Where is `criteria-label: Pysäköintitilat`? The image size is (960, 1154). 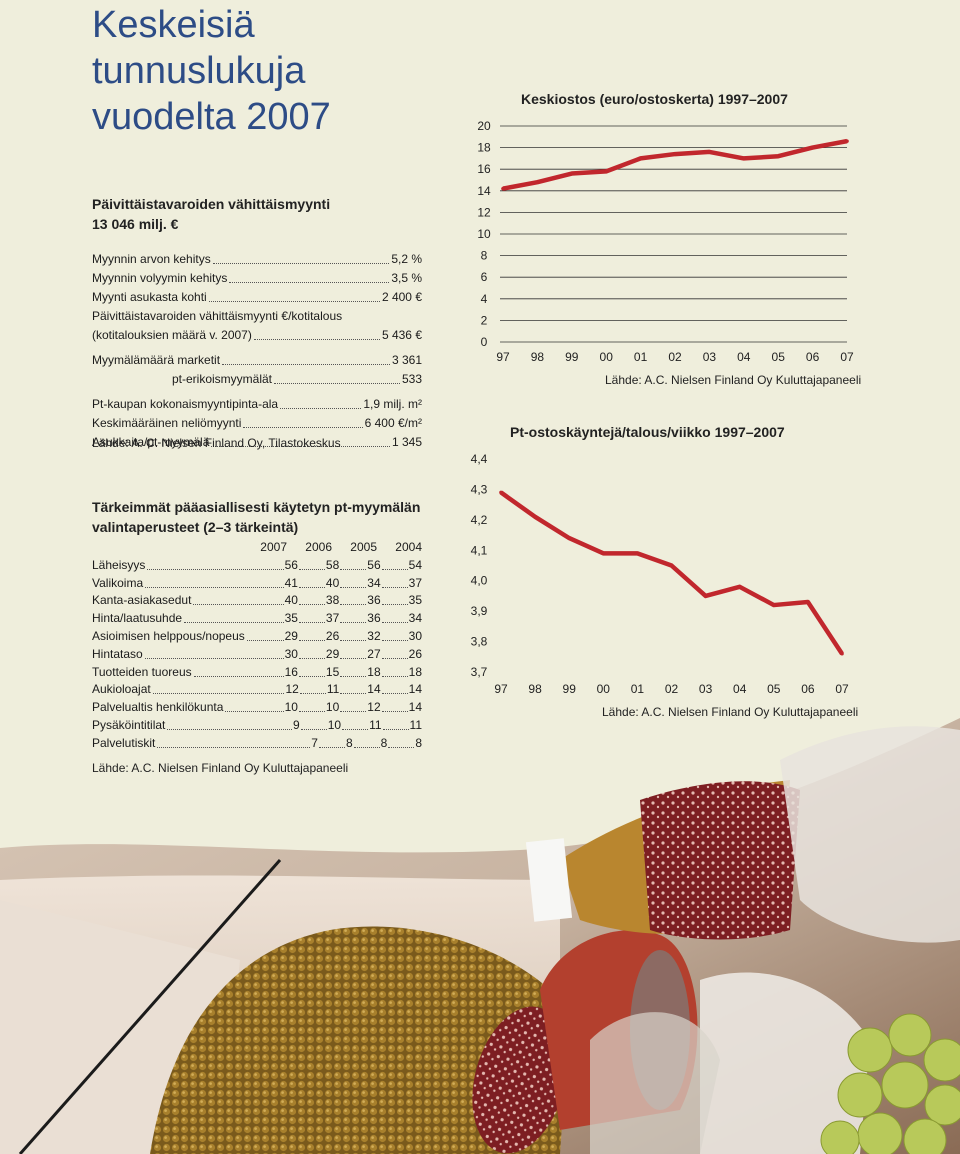
criteria-label: Pysäköintitilat is located at coordinates (129, 724).